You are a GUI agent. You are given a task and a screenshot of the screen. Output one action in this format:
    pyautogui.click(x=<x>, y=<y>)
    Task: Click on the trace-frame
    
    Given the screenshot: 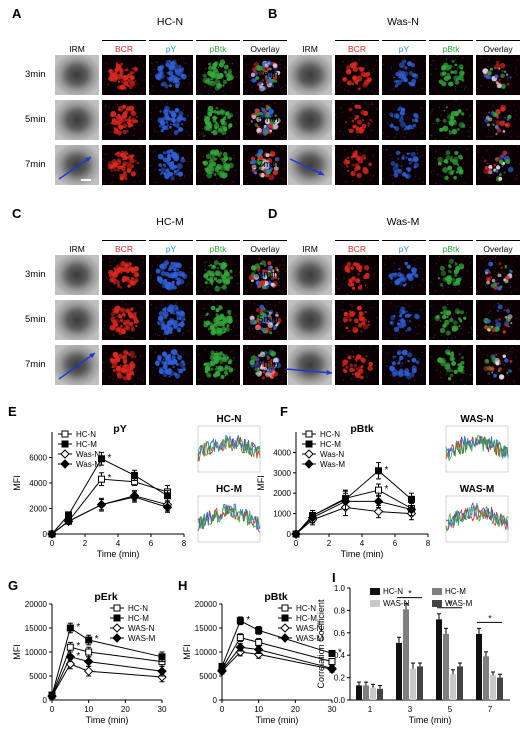 What is the action you would take?
    pyautogui.click(x=477, y=449)
    